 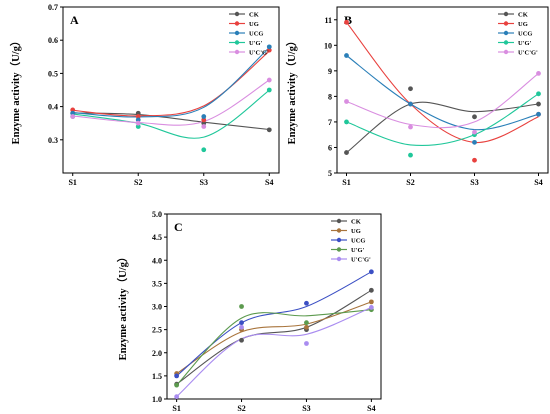 What do you see at coordinates (361, 259) in the screenshot?
I see `legend-label: U'C'G'` at bounding box center [361, 259].